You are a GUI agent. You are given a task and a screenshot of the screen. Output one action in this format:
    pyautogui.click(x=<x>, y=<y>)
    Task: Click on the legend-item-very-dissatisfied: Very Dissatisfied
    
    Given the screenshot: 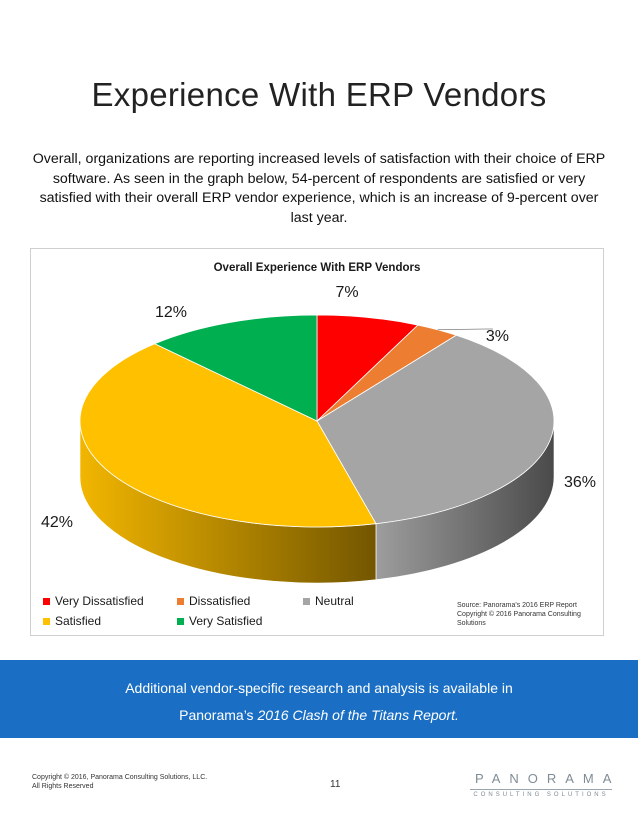 What is the action you would take?
    pyautogui.click(x=93, y=601)
    